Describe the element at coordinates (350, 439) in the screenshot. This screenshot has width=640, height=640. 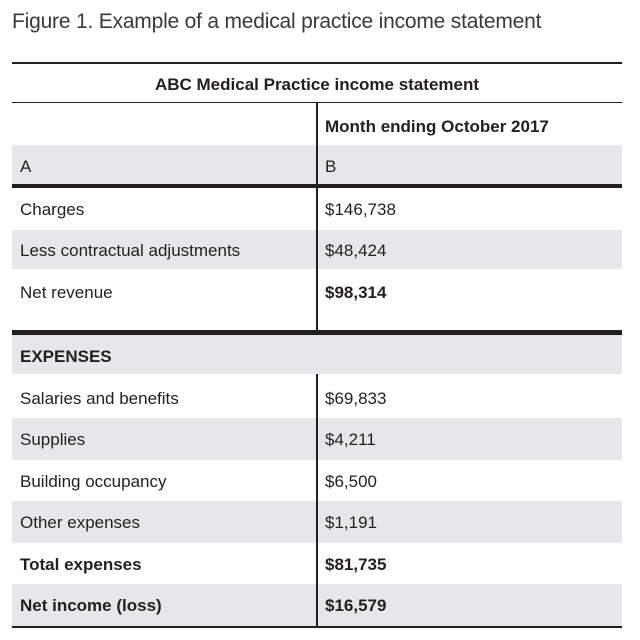
I see `expense-value: $4,211` at that location.